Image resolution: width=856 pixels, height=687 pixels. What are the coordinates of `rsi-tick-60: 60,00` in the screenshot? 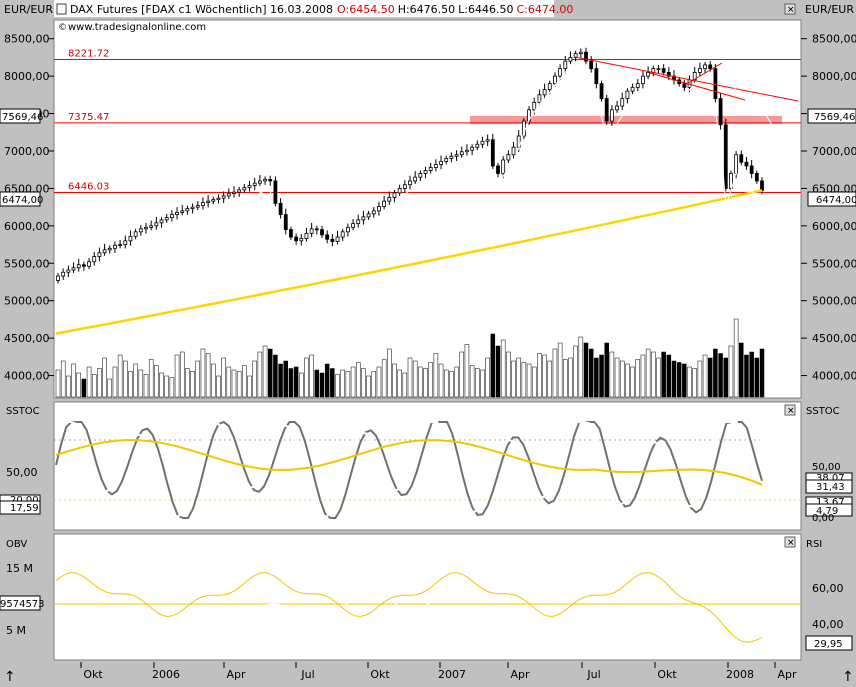 It's located at (828, 588).